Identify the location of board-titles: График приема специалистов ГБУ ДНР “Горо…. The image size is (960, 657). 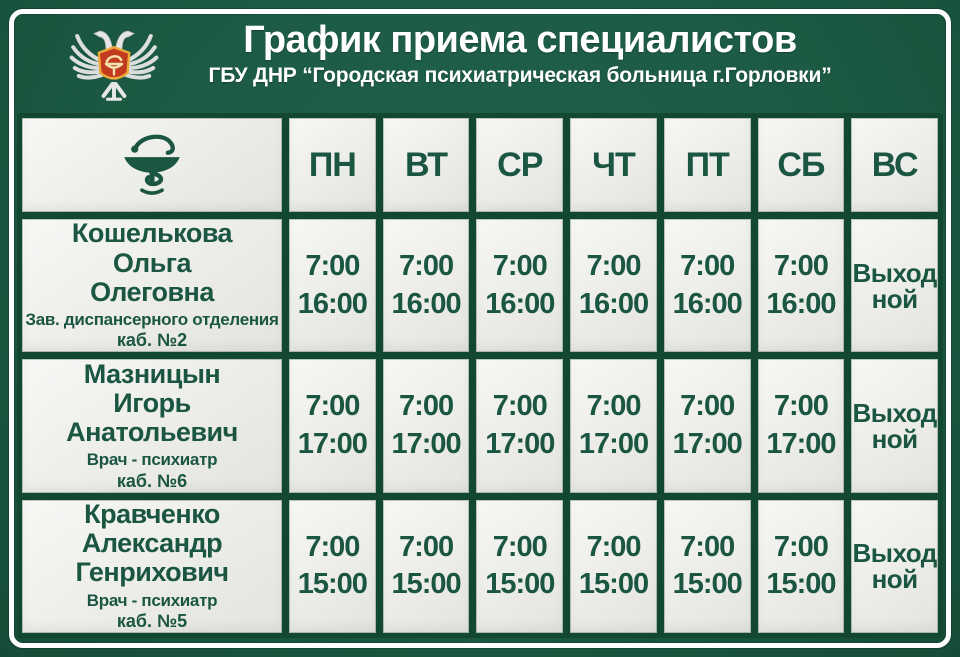
(520, 50).